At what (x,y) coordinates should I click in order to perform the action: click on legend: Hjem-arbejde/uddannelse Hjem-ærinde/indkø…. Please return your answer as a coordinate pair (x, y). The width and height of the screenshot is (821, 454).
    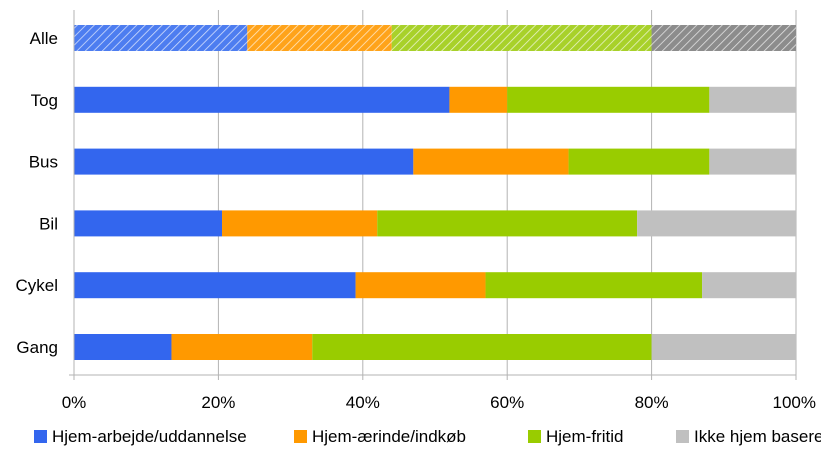
    Looking at the image, I should click on (427, 436).